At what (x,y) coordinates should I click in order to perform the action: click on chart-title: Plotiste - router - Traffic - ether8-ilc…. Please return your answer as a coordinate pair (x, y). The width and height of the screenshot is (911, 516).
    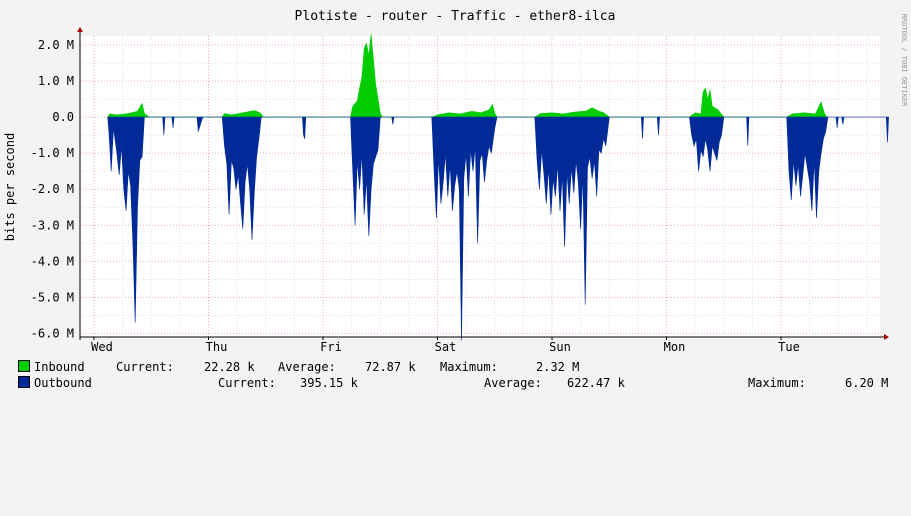
    Looking at the image, I should click on (455, 16).